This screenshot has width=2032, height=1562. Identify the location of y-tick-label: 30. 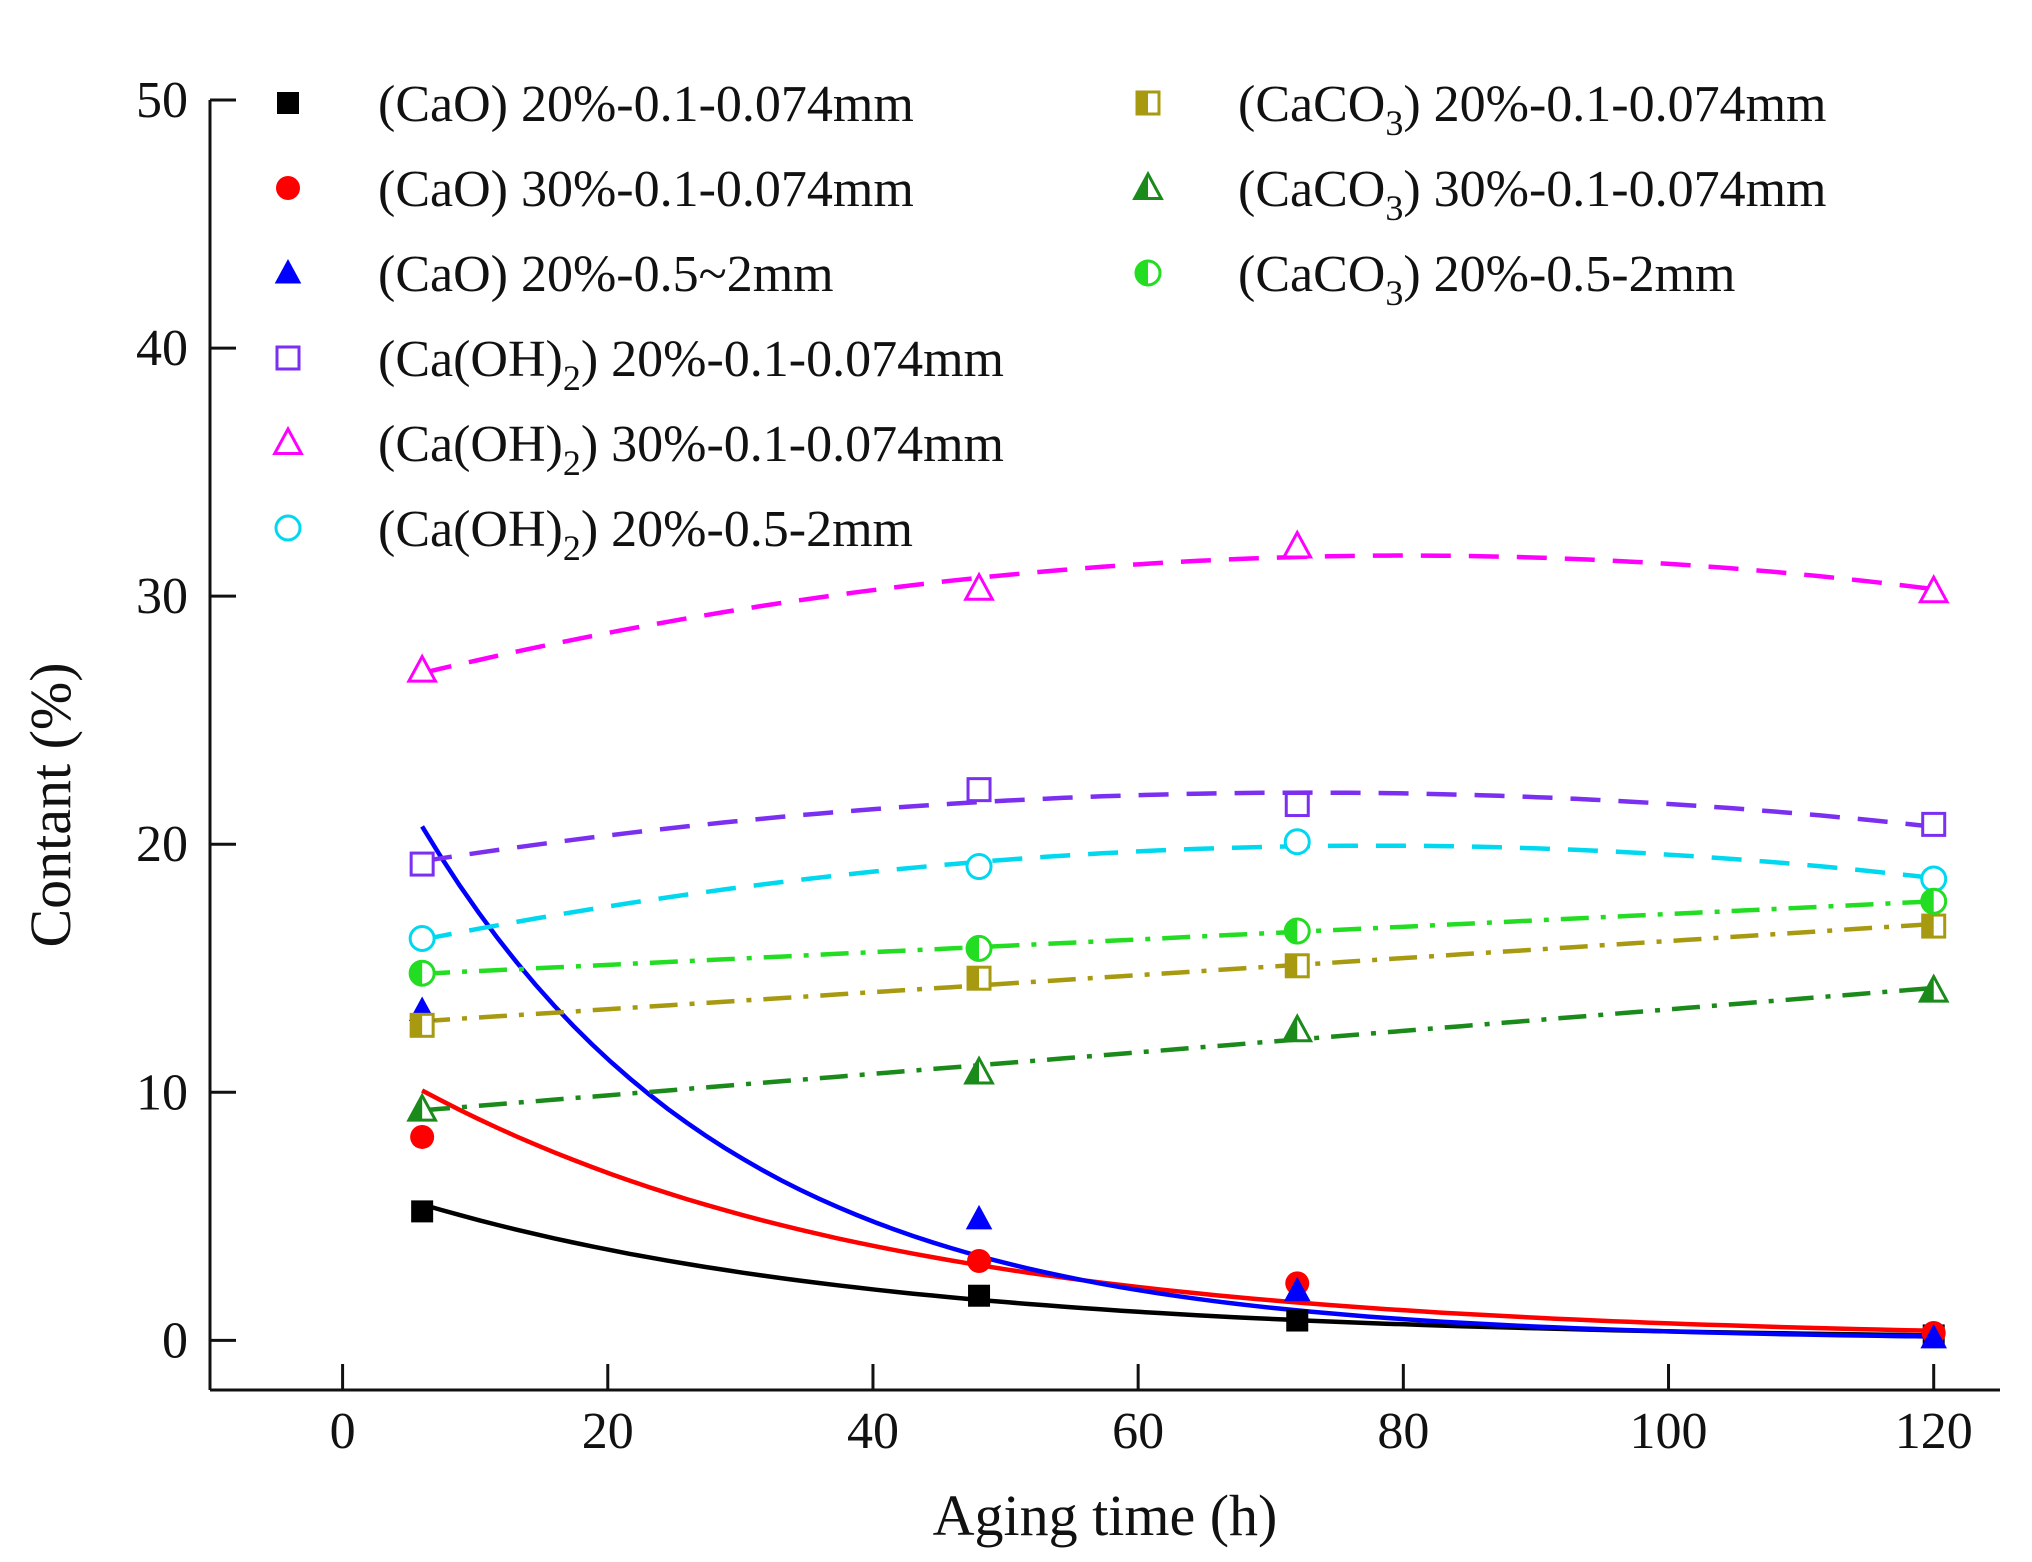
(162, 596).